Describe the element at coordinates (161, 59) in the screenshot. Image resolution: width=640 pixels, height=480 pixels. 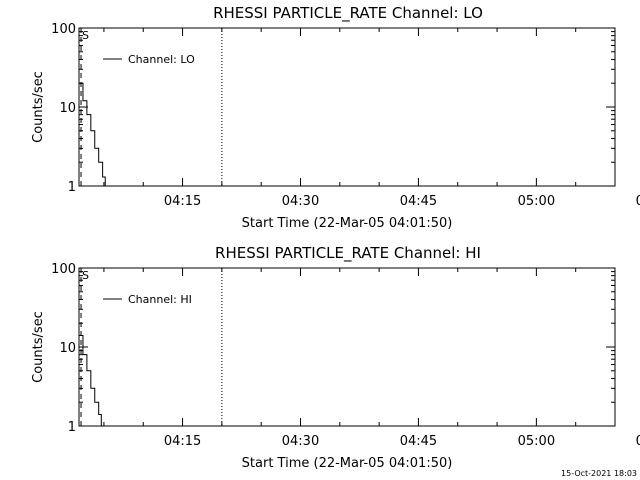
I see `legend-label: Channel: LO` at that location.